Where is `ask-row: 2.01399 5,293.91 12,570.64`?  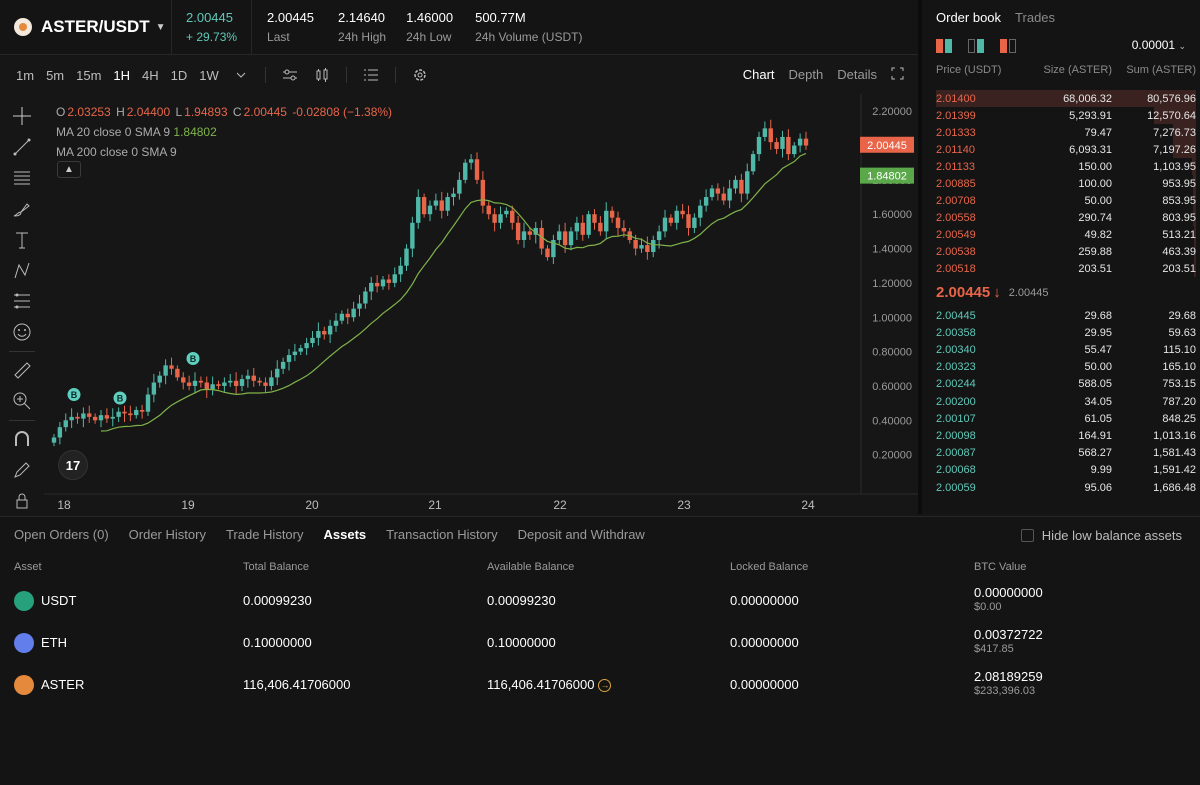 ask-row: 2.01399 5,293.91 12,570.64 is located at coordinates (1066, 115).